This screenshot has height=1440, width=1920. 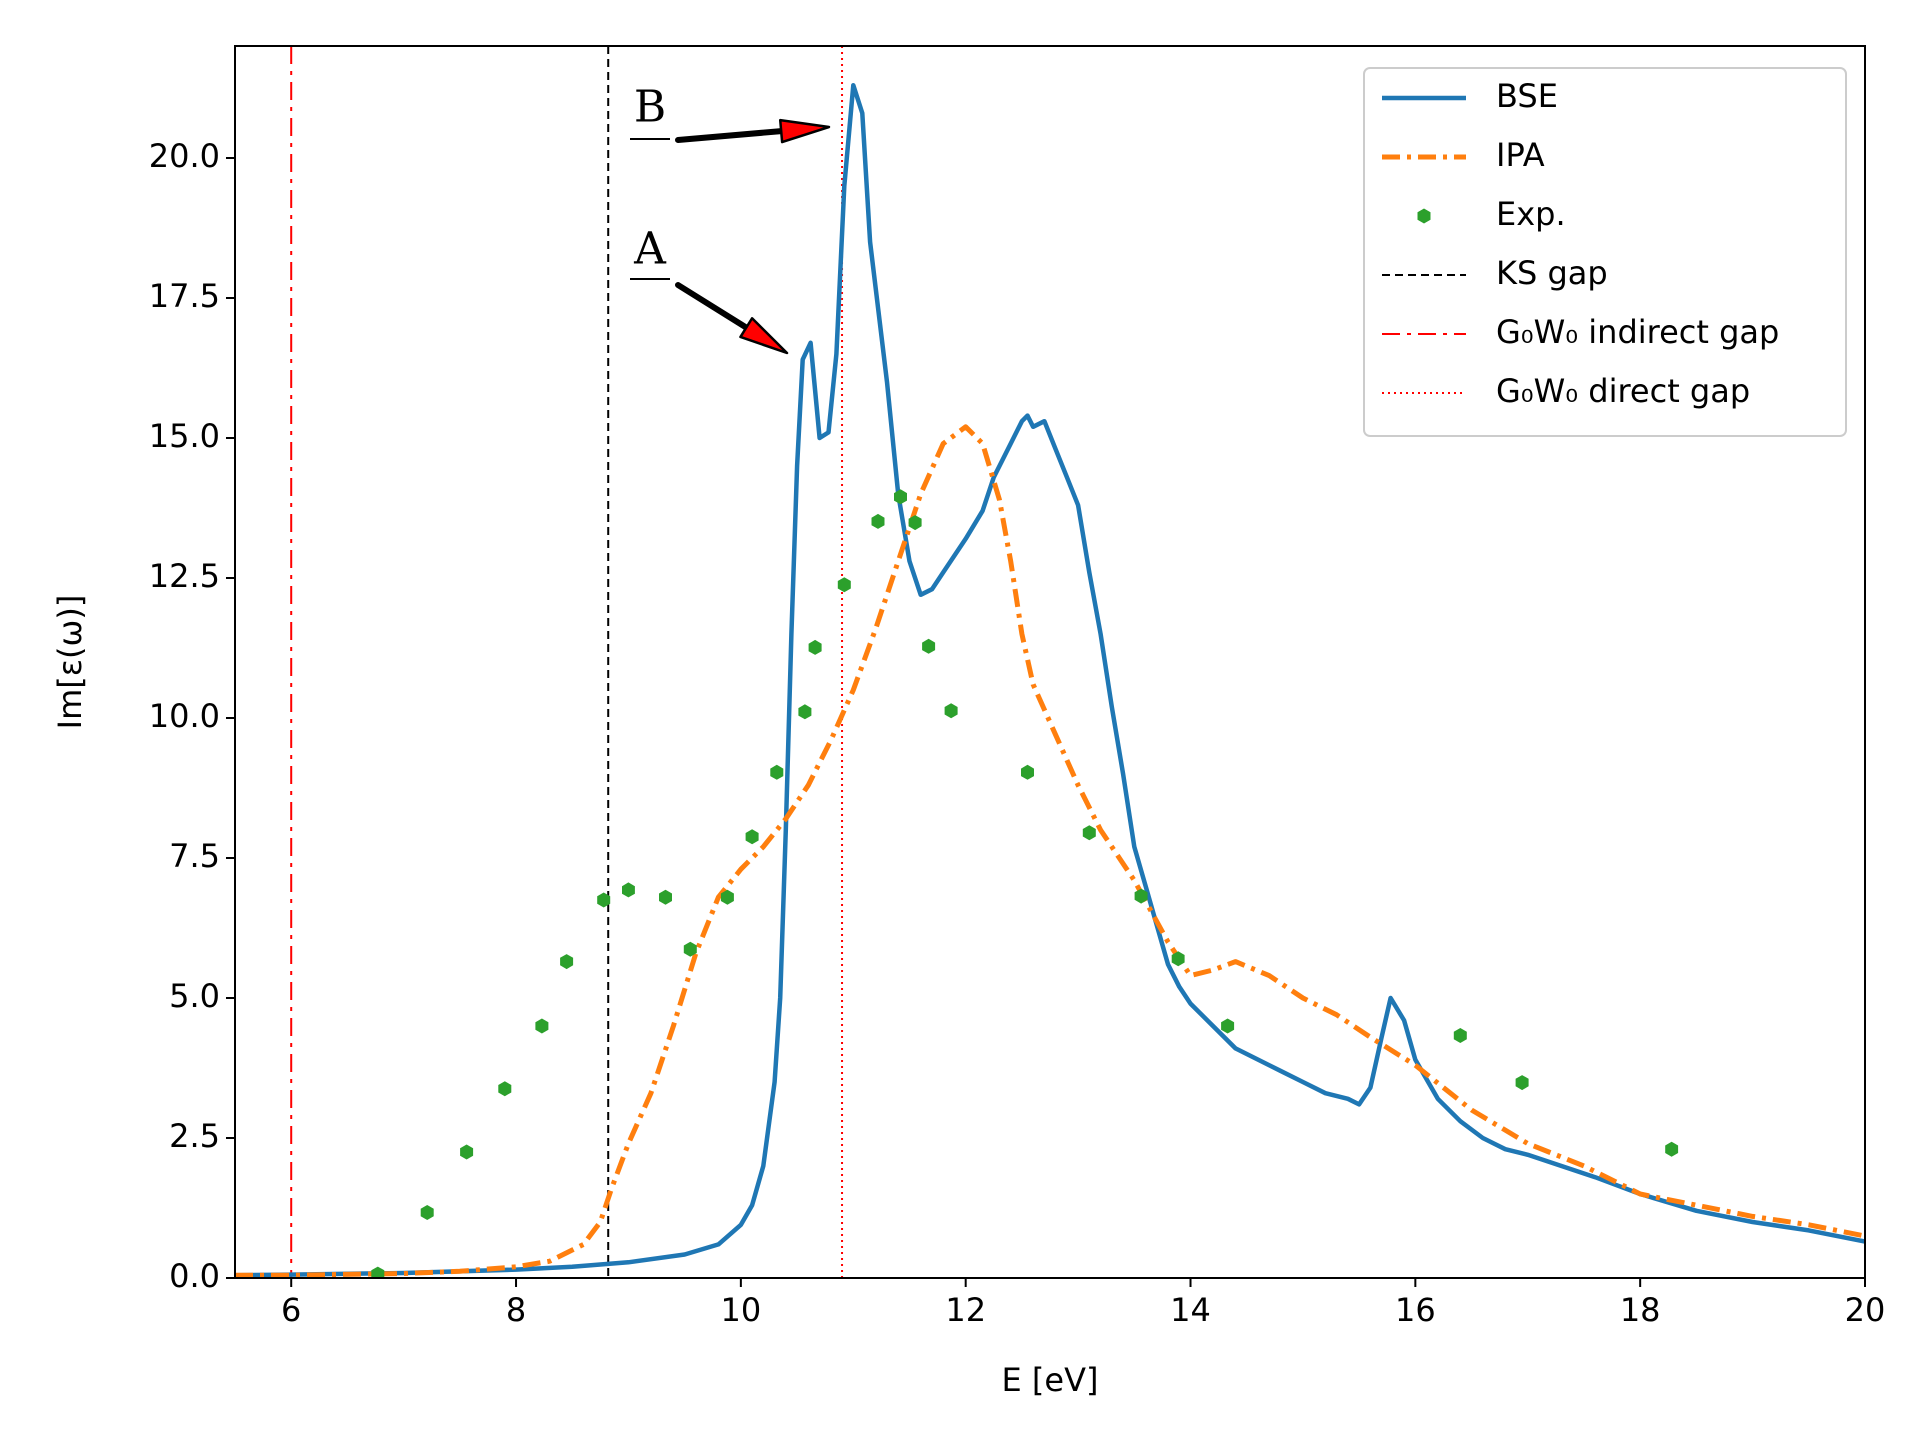 What do you see at coordinates (1527, 96) in the screenshot?
I see `legend-label: BSE` at bounding box center [1527, 96].